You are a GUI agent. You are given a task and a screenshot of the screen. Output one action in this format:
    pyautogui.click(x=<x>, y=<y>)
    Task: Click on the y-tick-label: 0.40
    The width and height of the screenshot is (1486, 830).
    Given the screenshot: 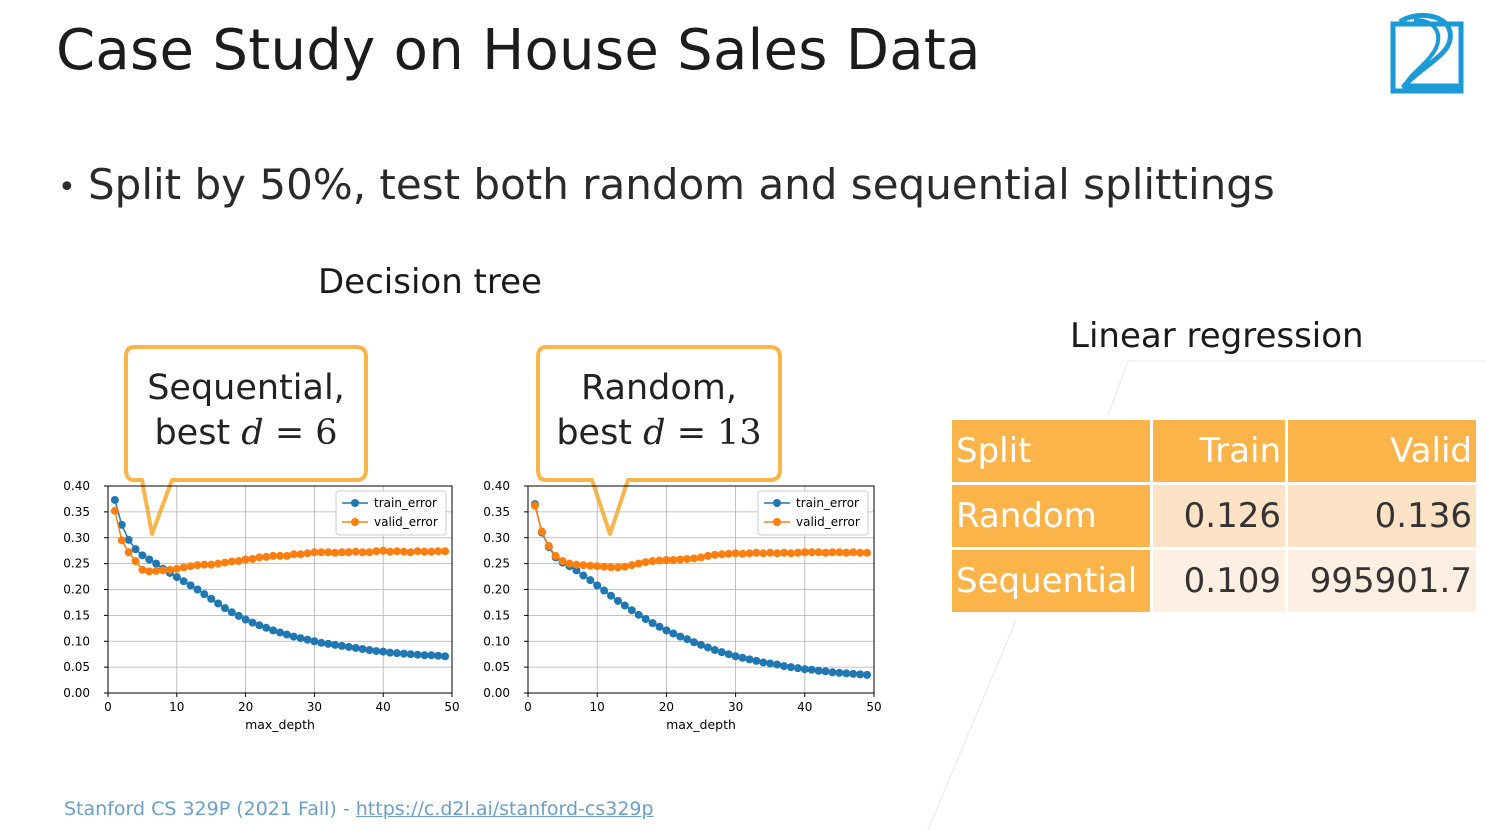 What is the action you would take?
    pyautogui.click(x=496, y=486)
    